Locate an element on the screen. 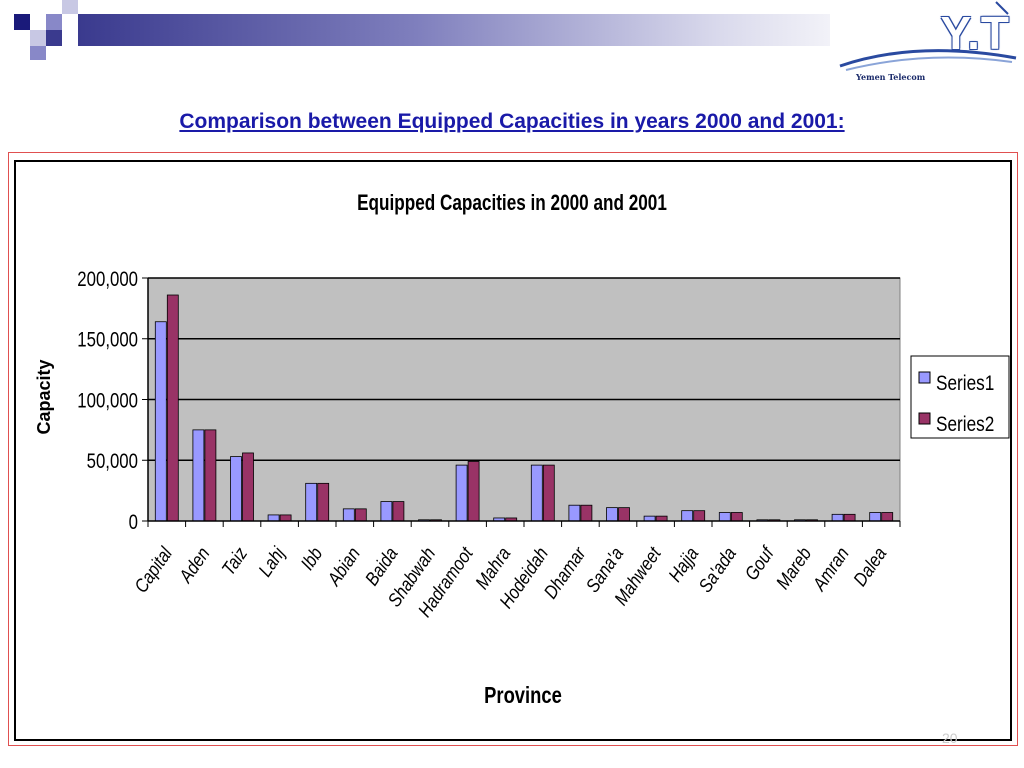 The image size is (1024, 768). y-tick-label: 100,000 is located at coordinates (107, 401).